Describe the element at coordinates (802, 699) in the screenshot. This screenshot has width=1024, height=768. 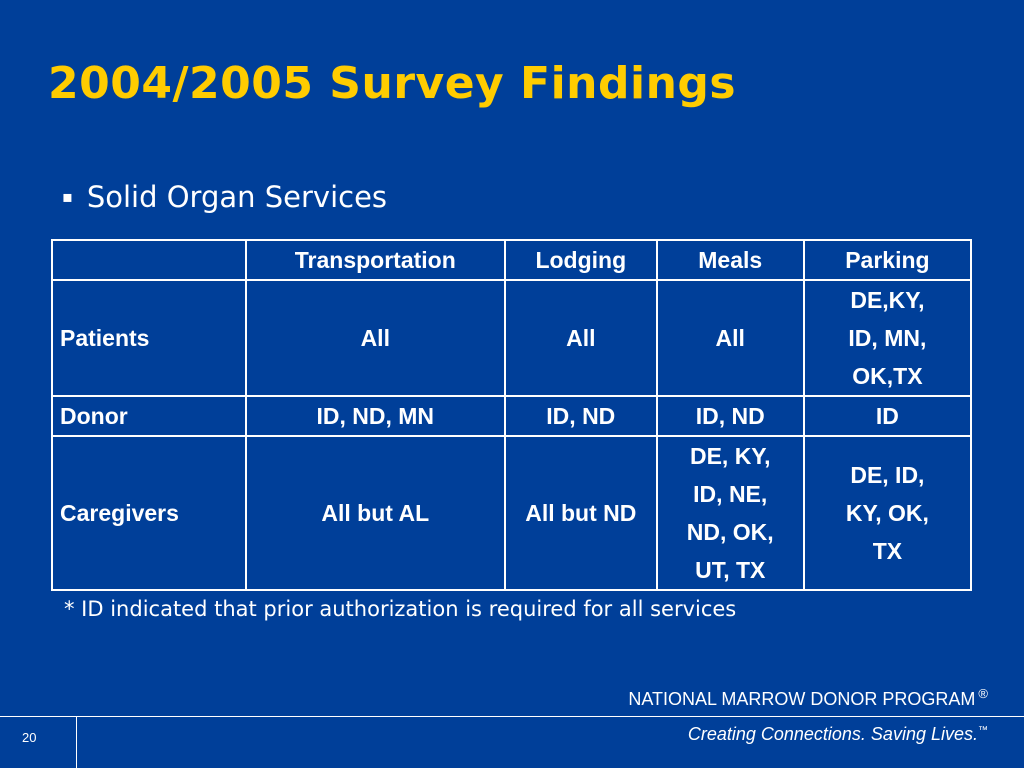
I see `organization-text: NATIONAL MARROW DONOR PROGRAM` at that location.